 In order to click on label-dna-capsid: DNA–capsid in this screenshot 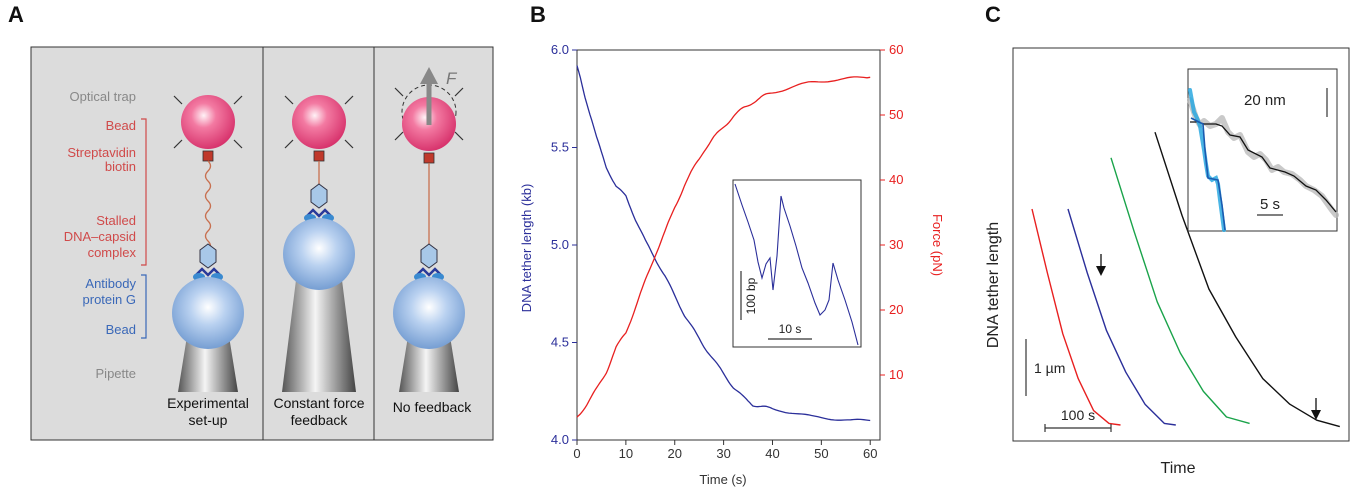, I will do `click(100, 236)`.